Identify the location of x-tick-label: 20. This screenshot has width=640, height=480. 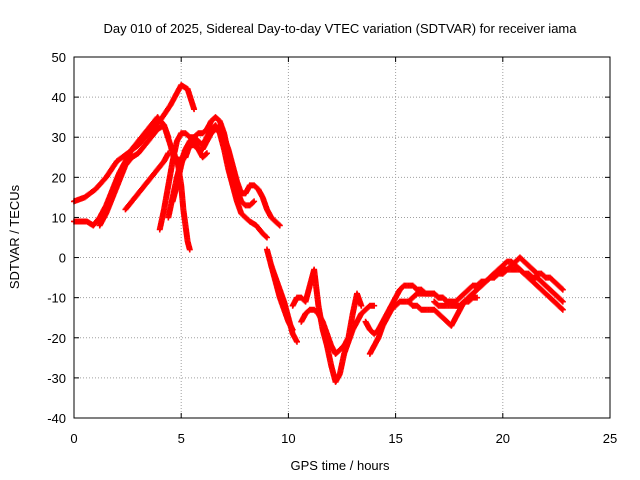
(503, 438).